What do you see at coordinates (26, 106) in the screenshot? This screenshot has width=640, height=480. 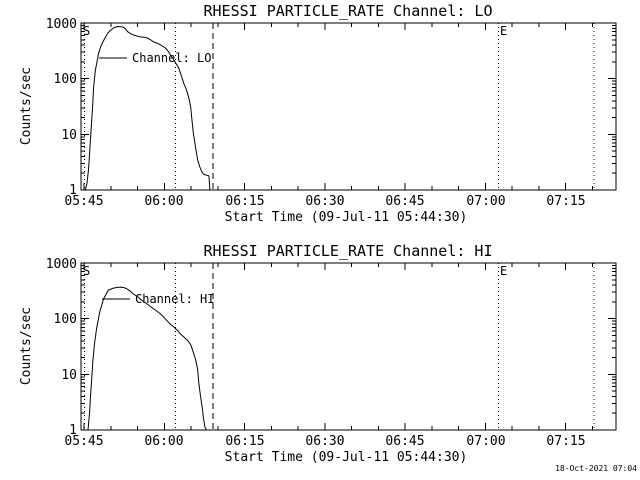 I see `panel-lo-y-axis-label: Counts/sec` at bounding box center [26, 106].